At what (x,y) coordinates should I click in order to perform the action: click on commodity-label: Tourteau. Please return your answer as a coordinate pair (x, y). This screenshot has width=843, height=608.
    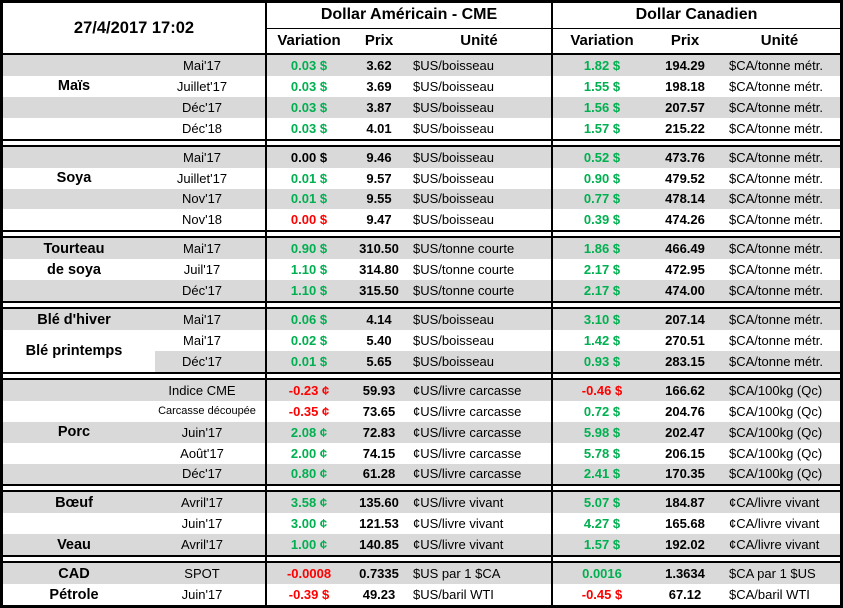
    Looking at the image, I should click on (79, 249).